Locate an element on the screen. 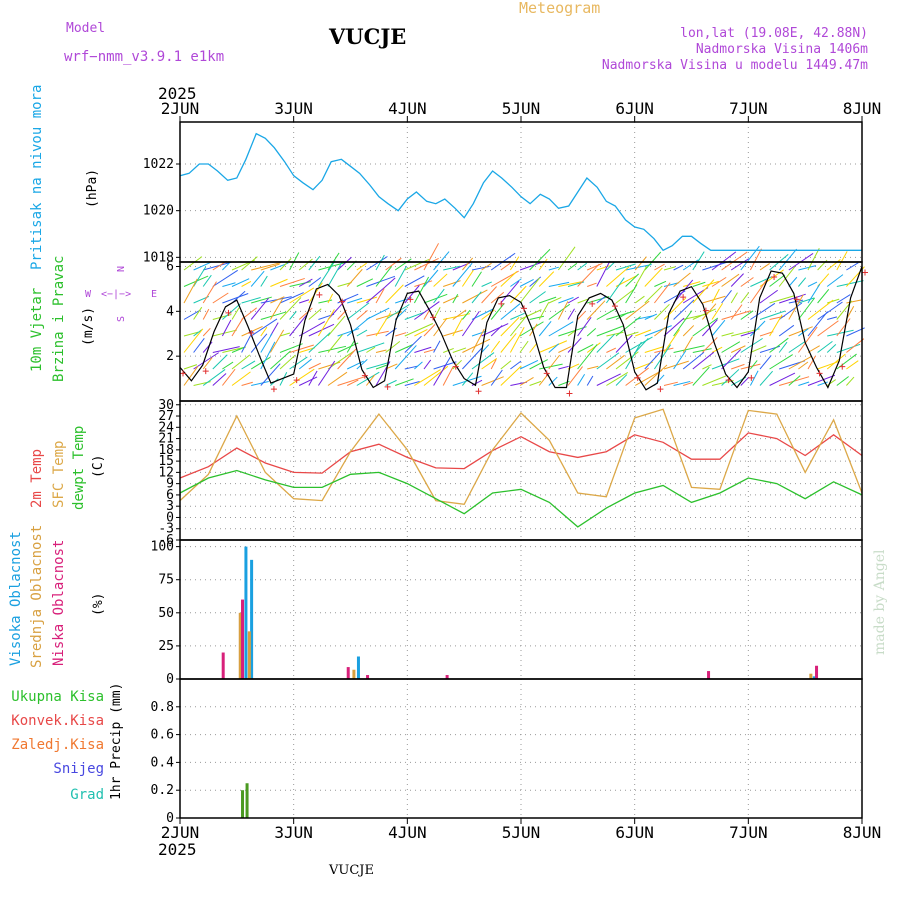 Image resolution: width=900 pixels, height=900 pixels. x-date-label-top: 6JUN is located at coordinates (634, 108).